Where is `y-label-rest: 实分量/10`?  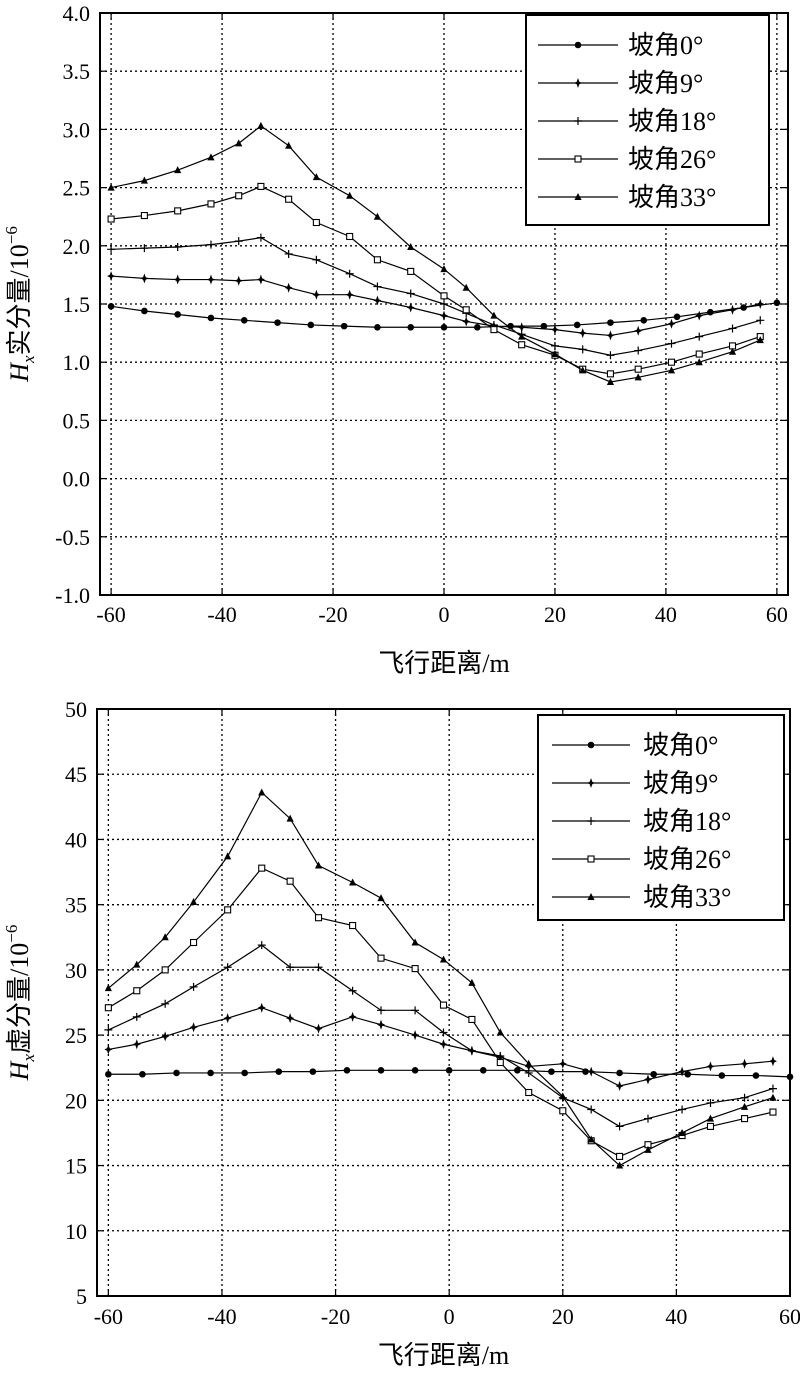 y-label-rest: 实分量/10 is located at coordinates (19, 299).